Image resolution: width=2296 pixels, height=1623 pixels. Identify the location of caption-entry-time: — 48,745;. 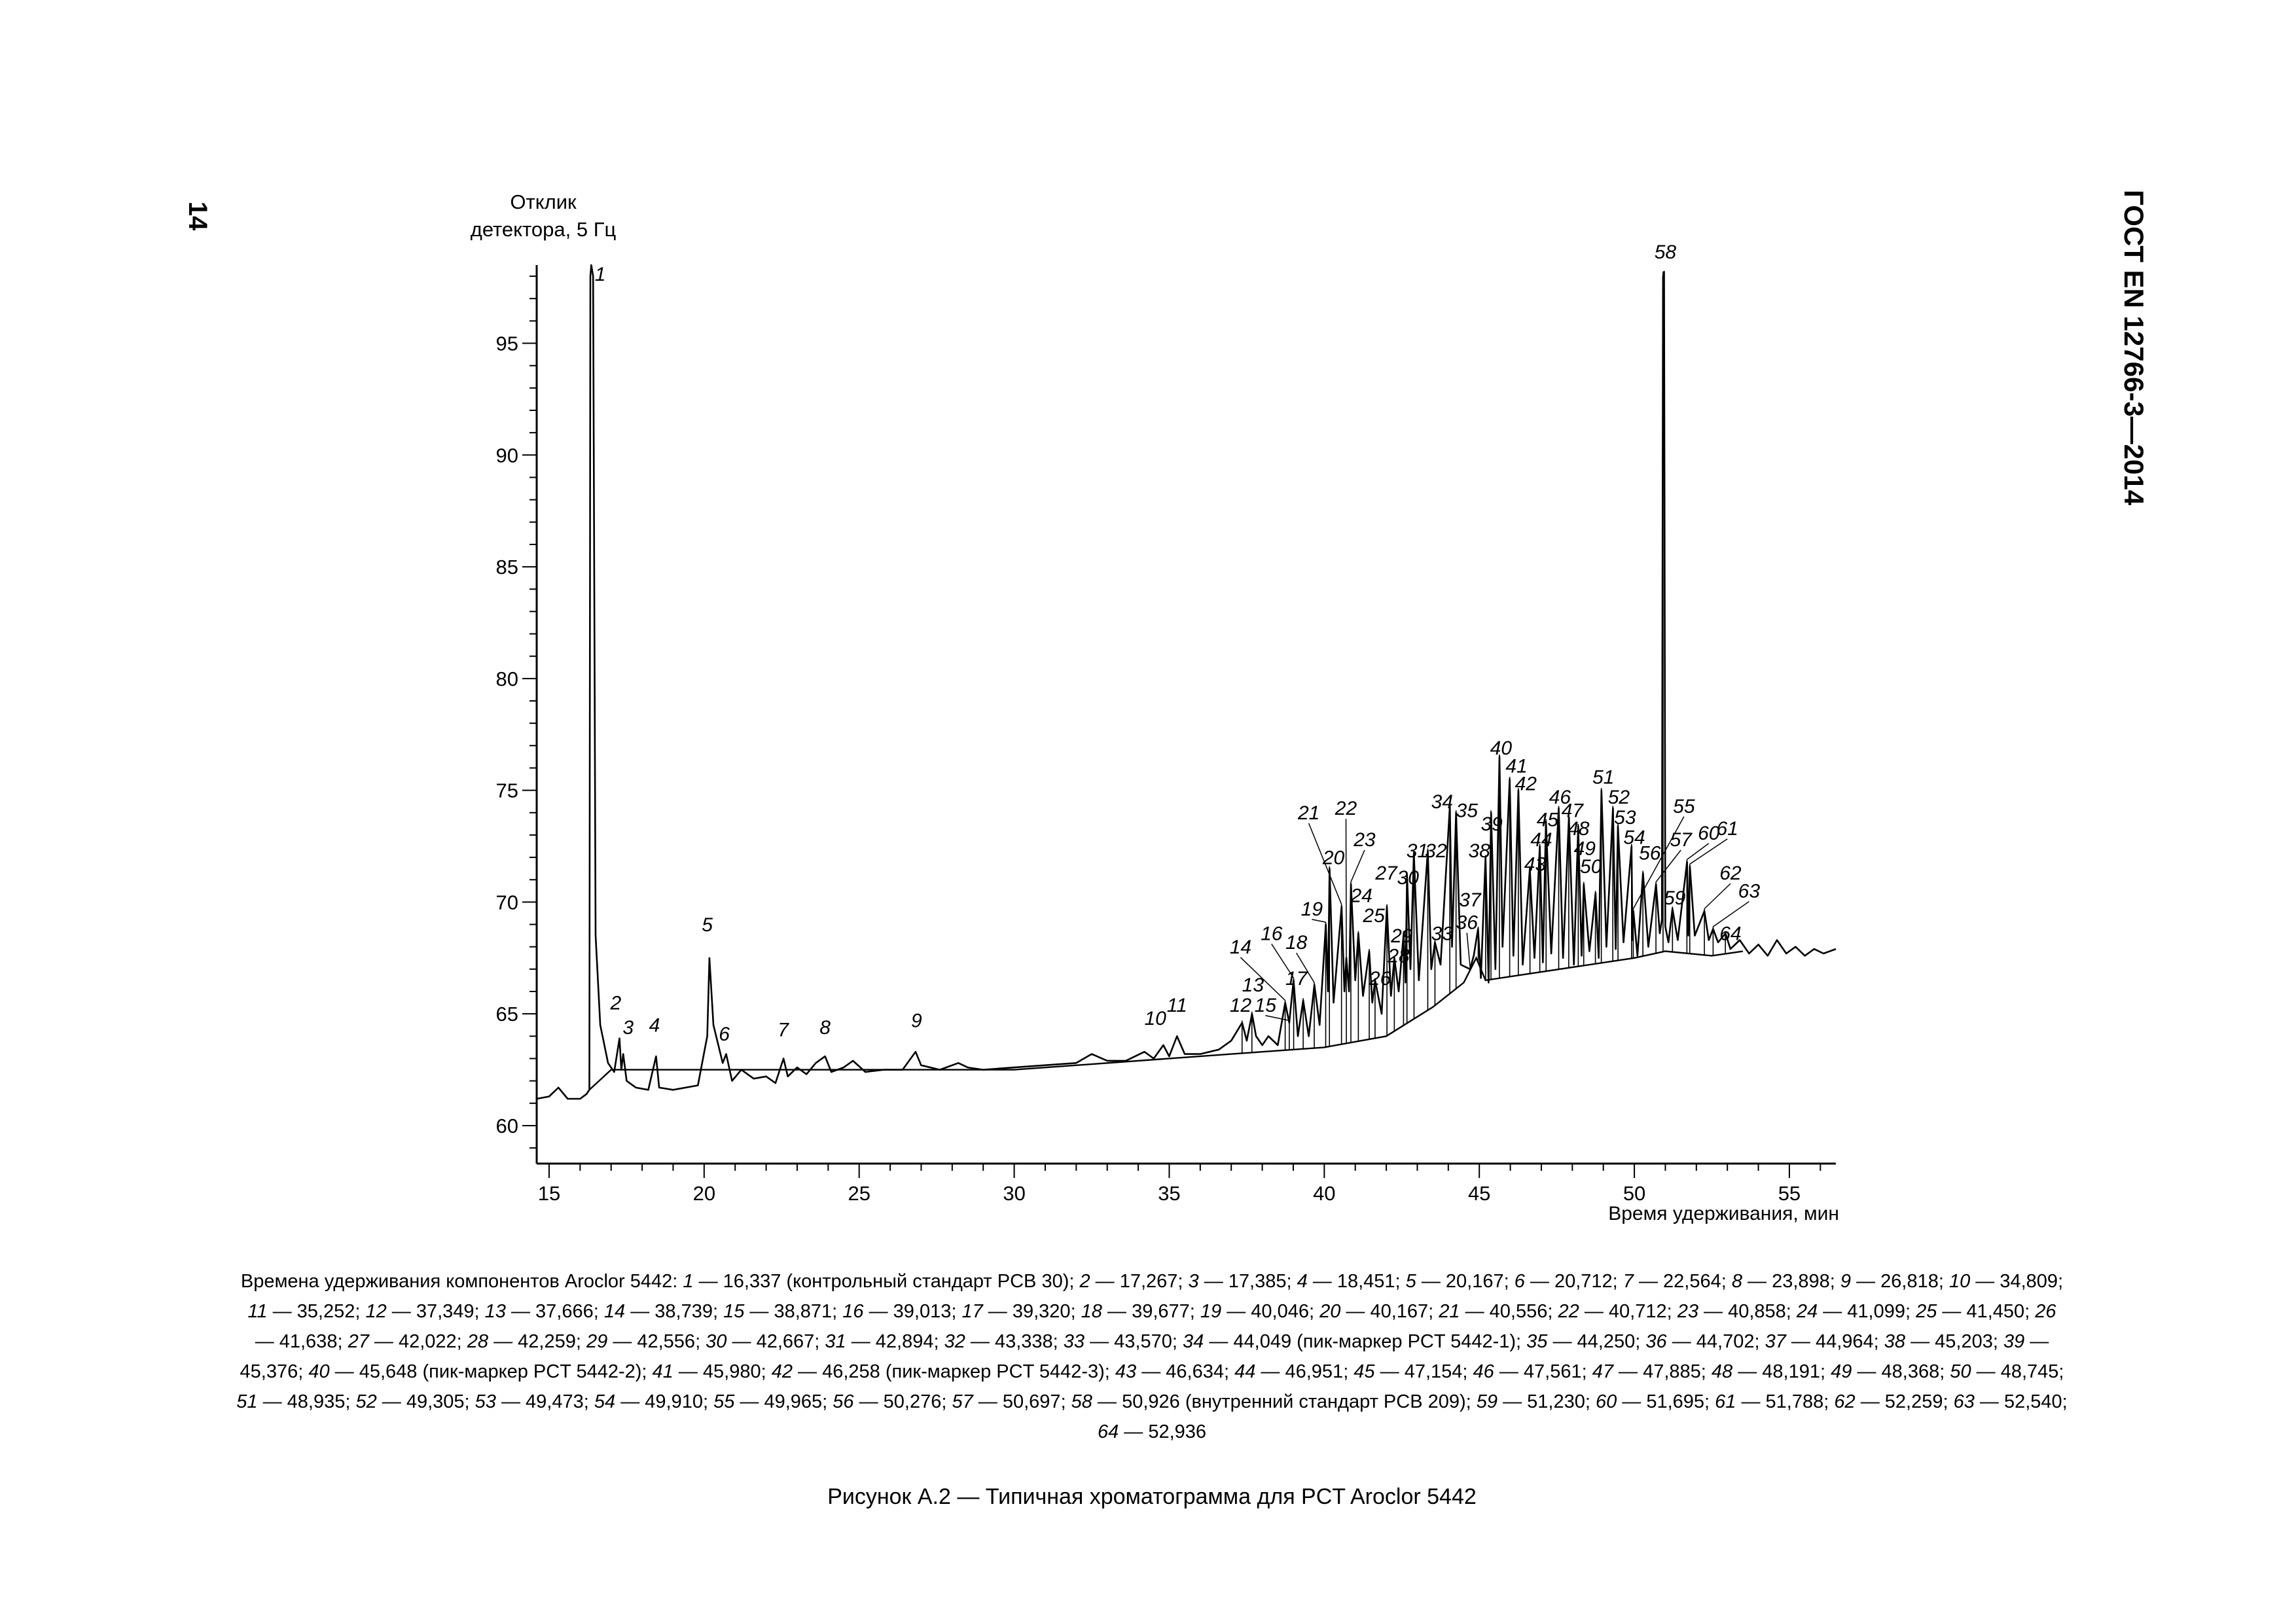
(2017, 1371).